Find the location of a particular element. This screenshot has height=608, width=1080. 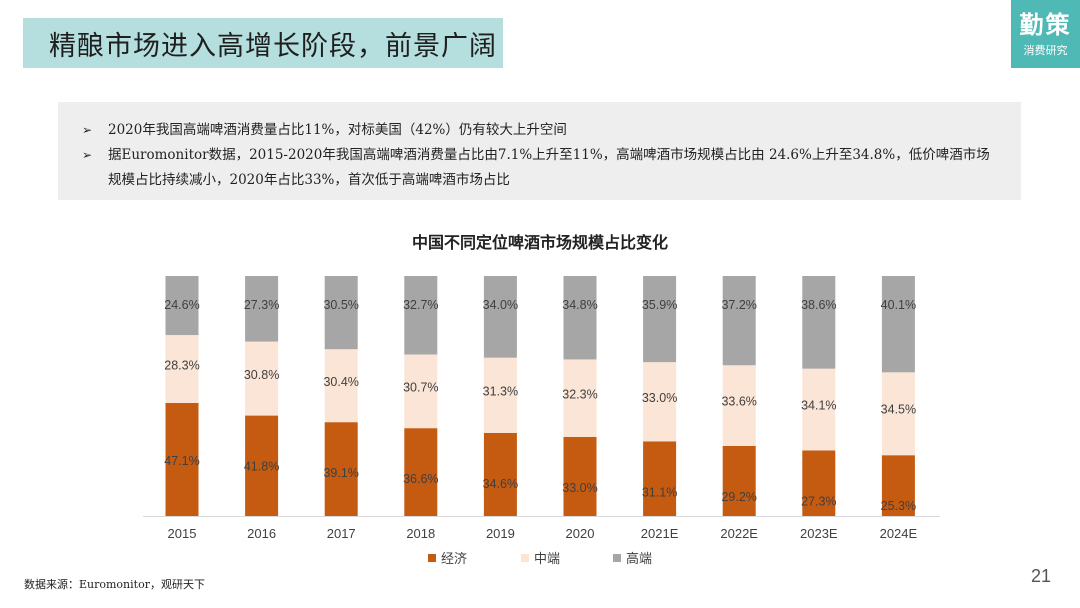

bar-economy-2018 is located at coordinates (421, 472).